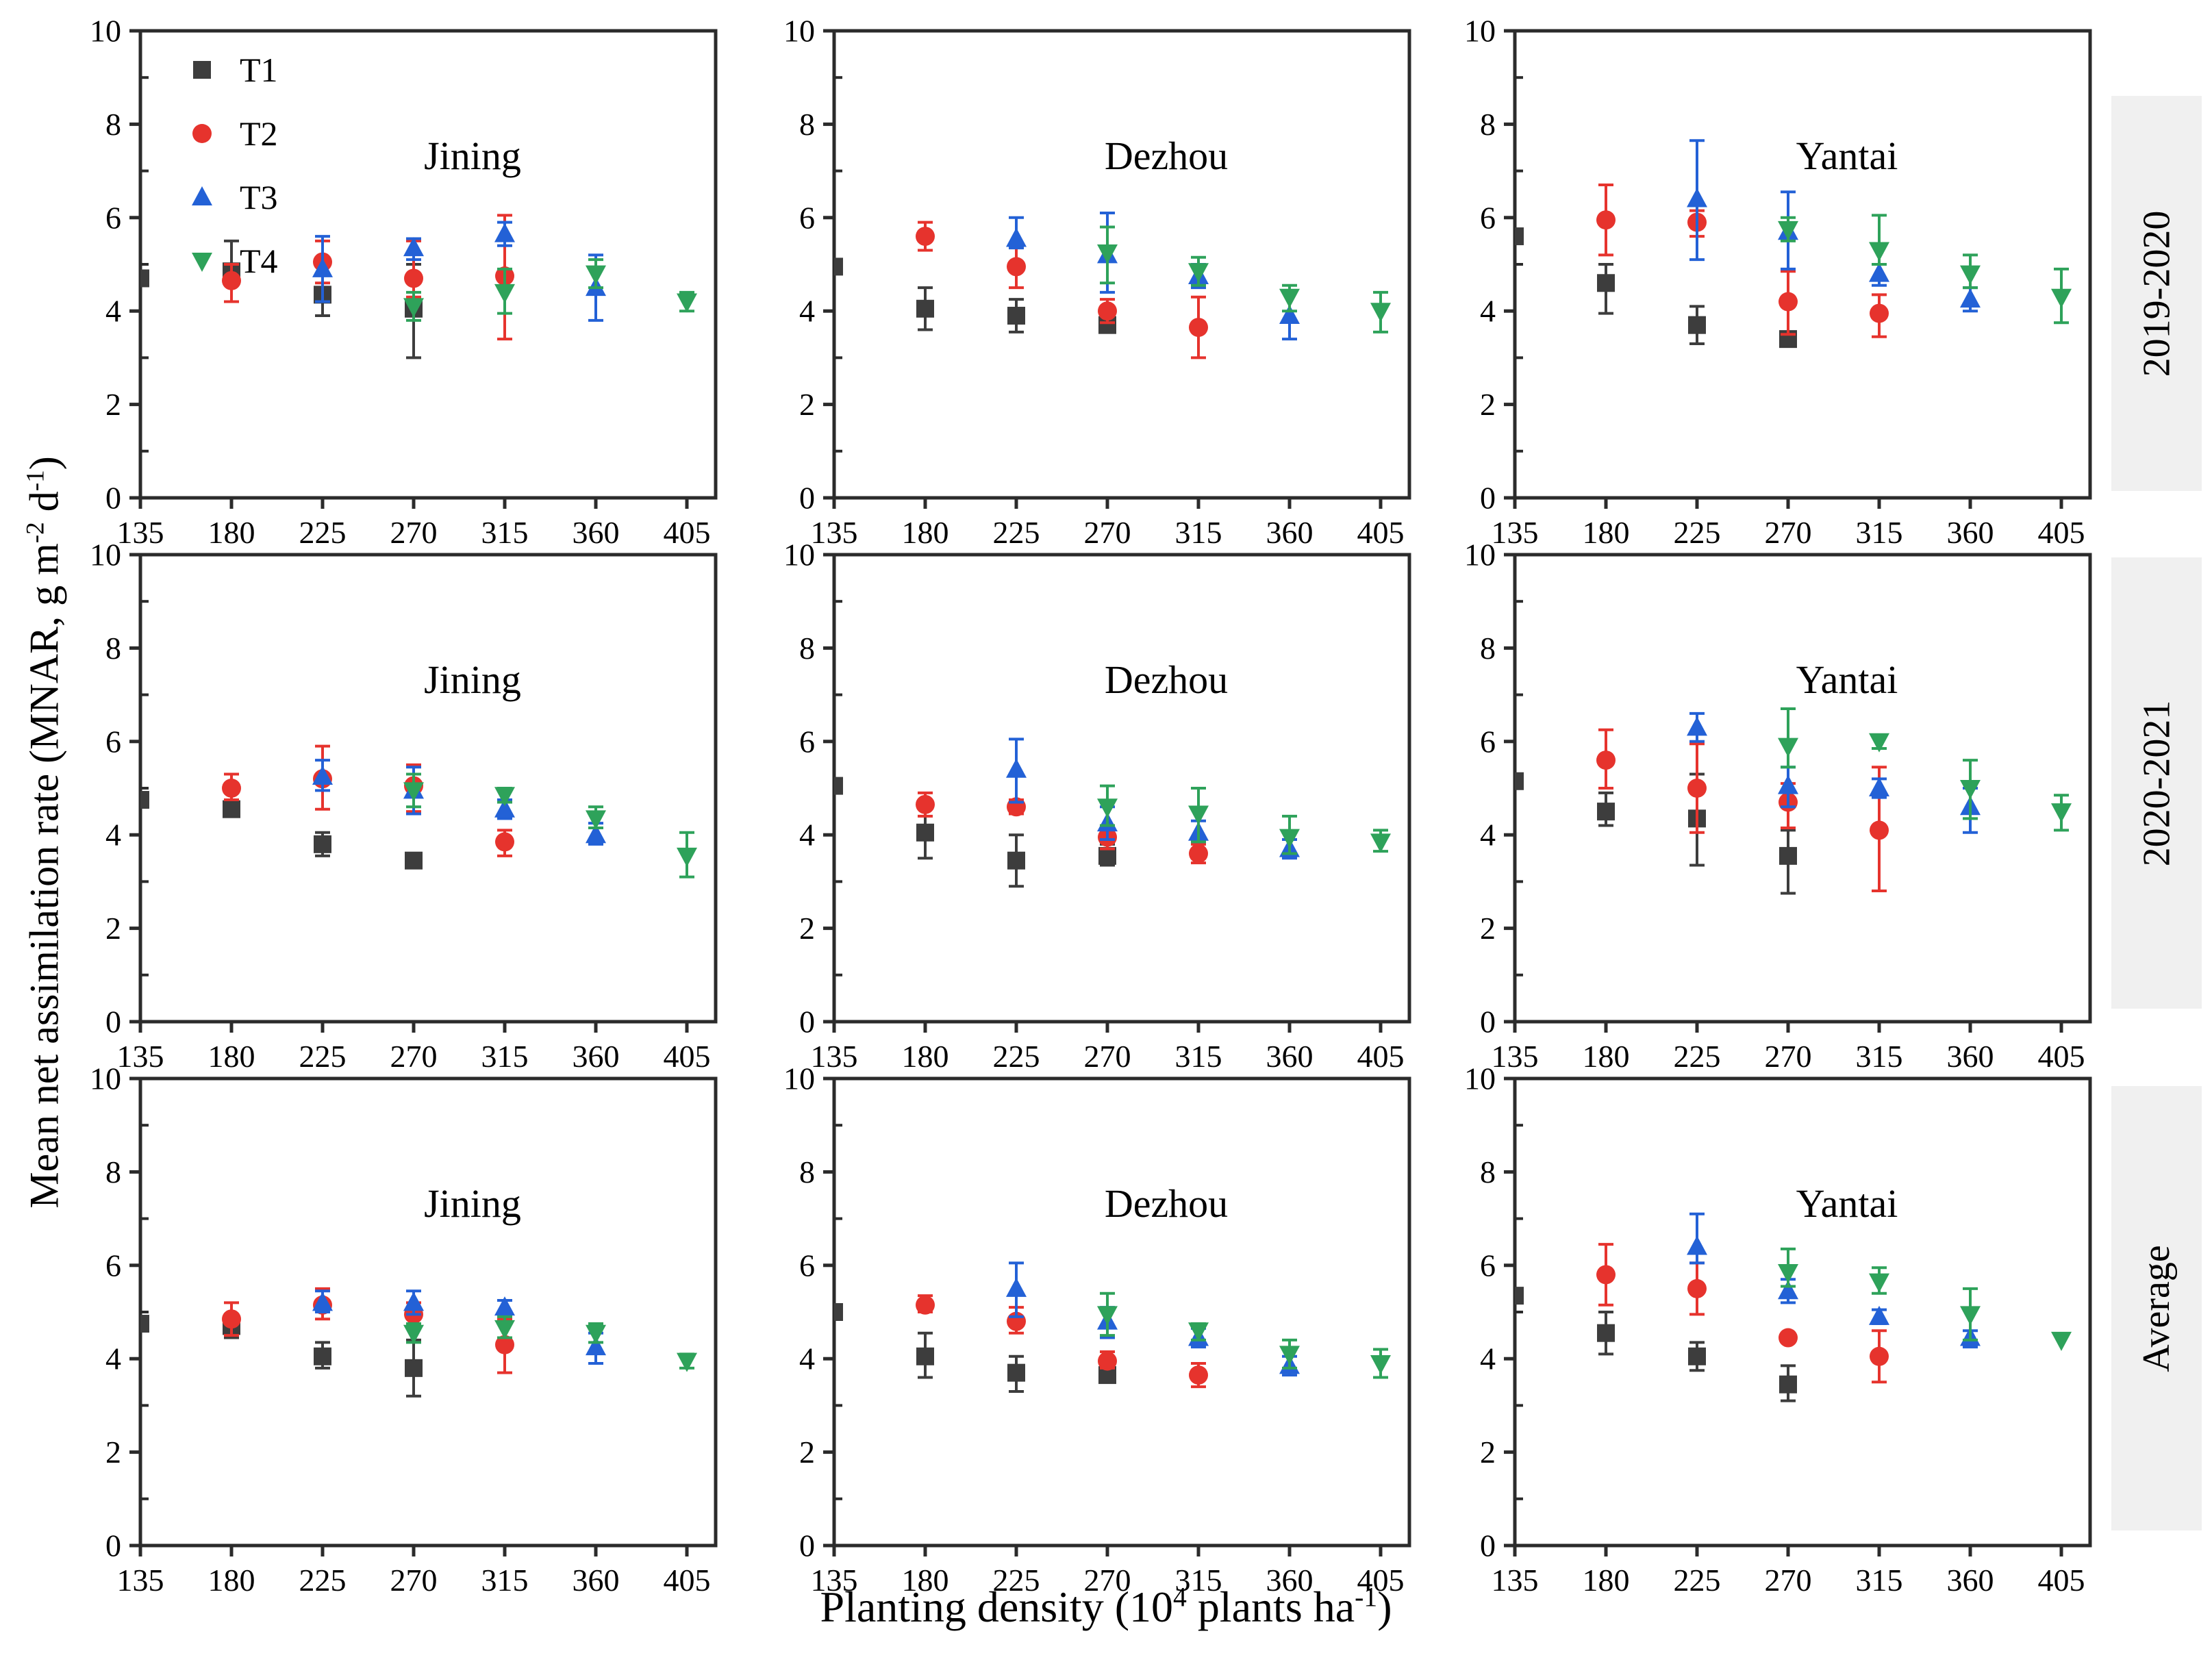 The image size is (2212, 1664). I want to click on chart-dezhou-average: 0 2 4 6 8 10 135 180 225 270 315 360 405 Dezhou, so click(1097, 1332).